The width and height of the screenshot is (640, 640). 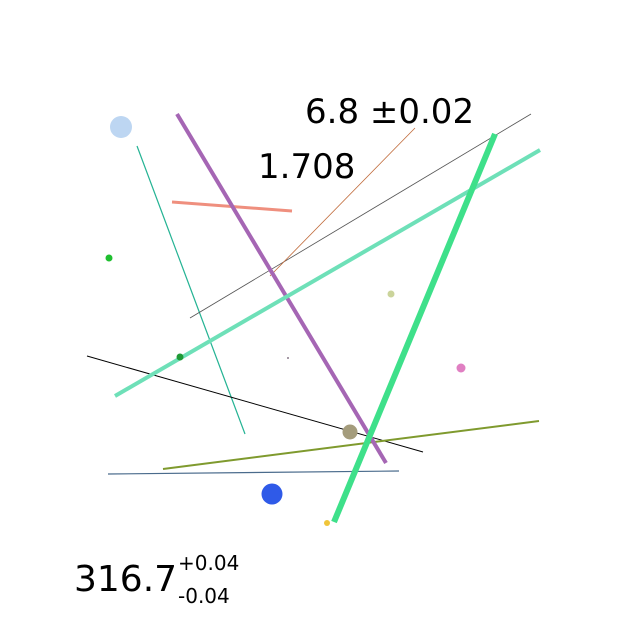 What do you see at coordinates (391, 294) in the screenshot?
I see `marker-pale-olive` at bounding box center [391, 294].